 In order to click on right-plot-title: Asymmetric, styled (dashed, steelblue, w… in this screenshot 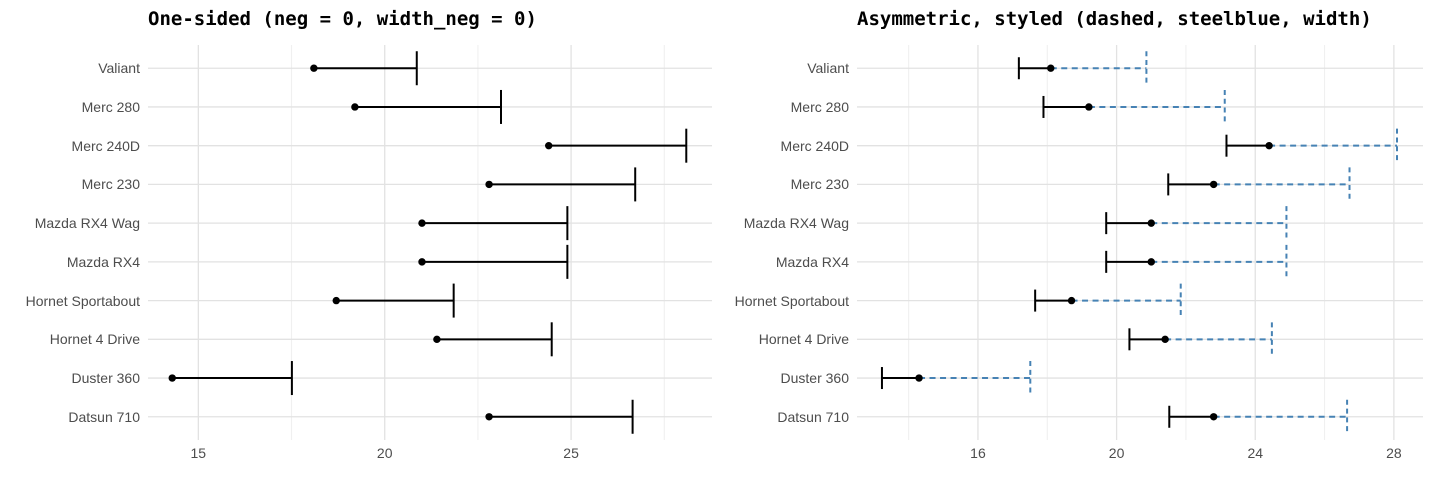, I will do `click(1114, 19)`.